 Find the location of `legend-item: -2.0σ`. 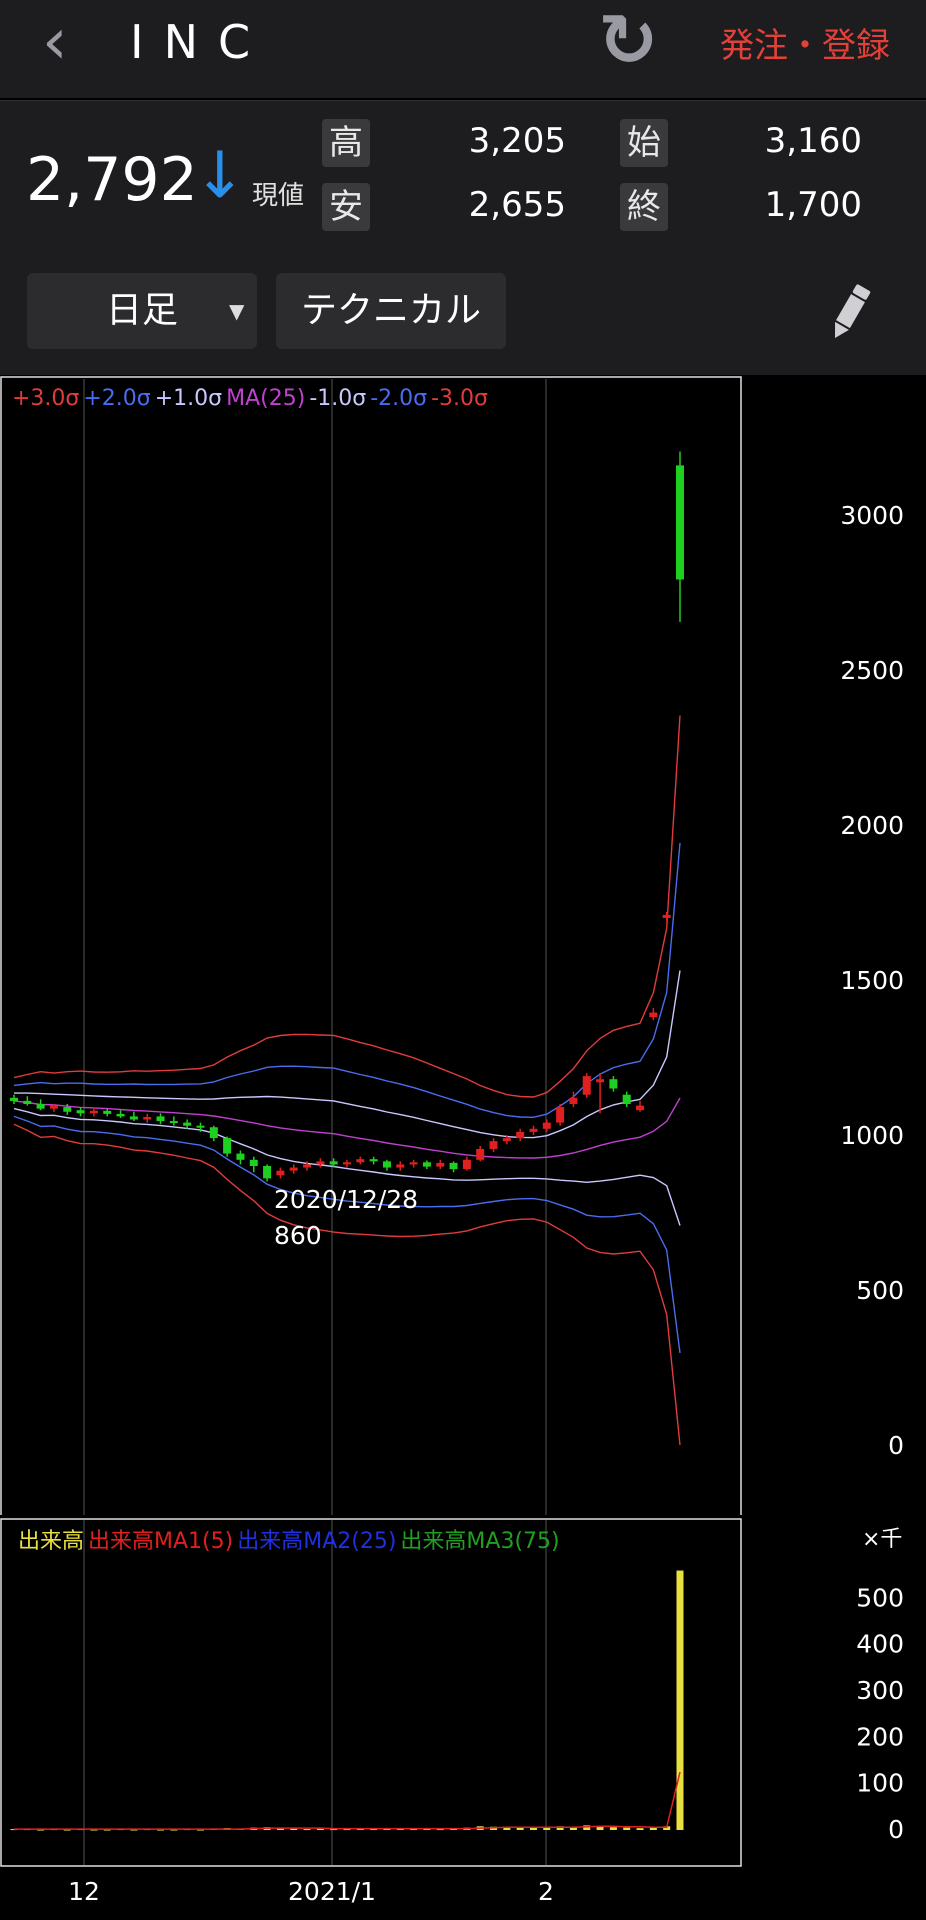

legend-item: -2.0σ is located at coordinates (398, 398).